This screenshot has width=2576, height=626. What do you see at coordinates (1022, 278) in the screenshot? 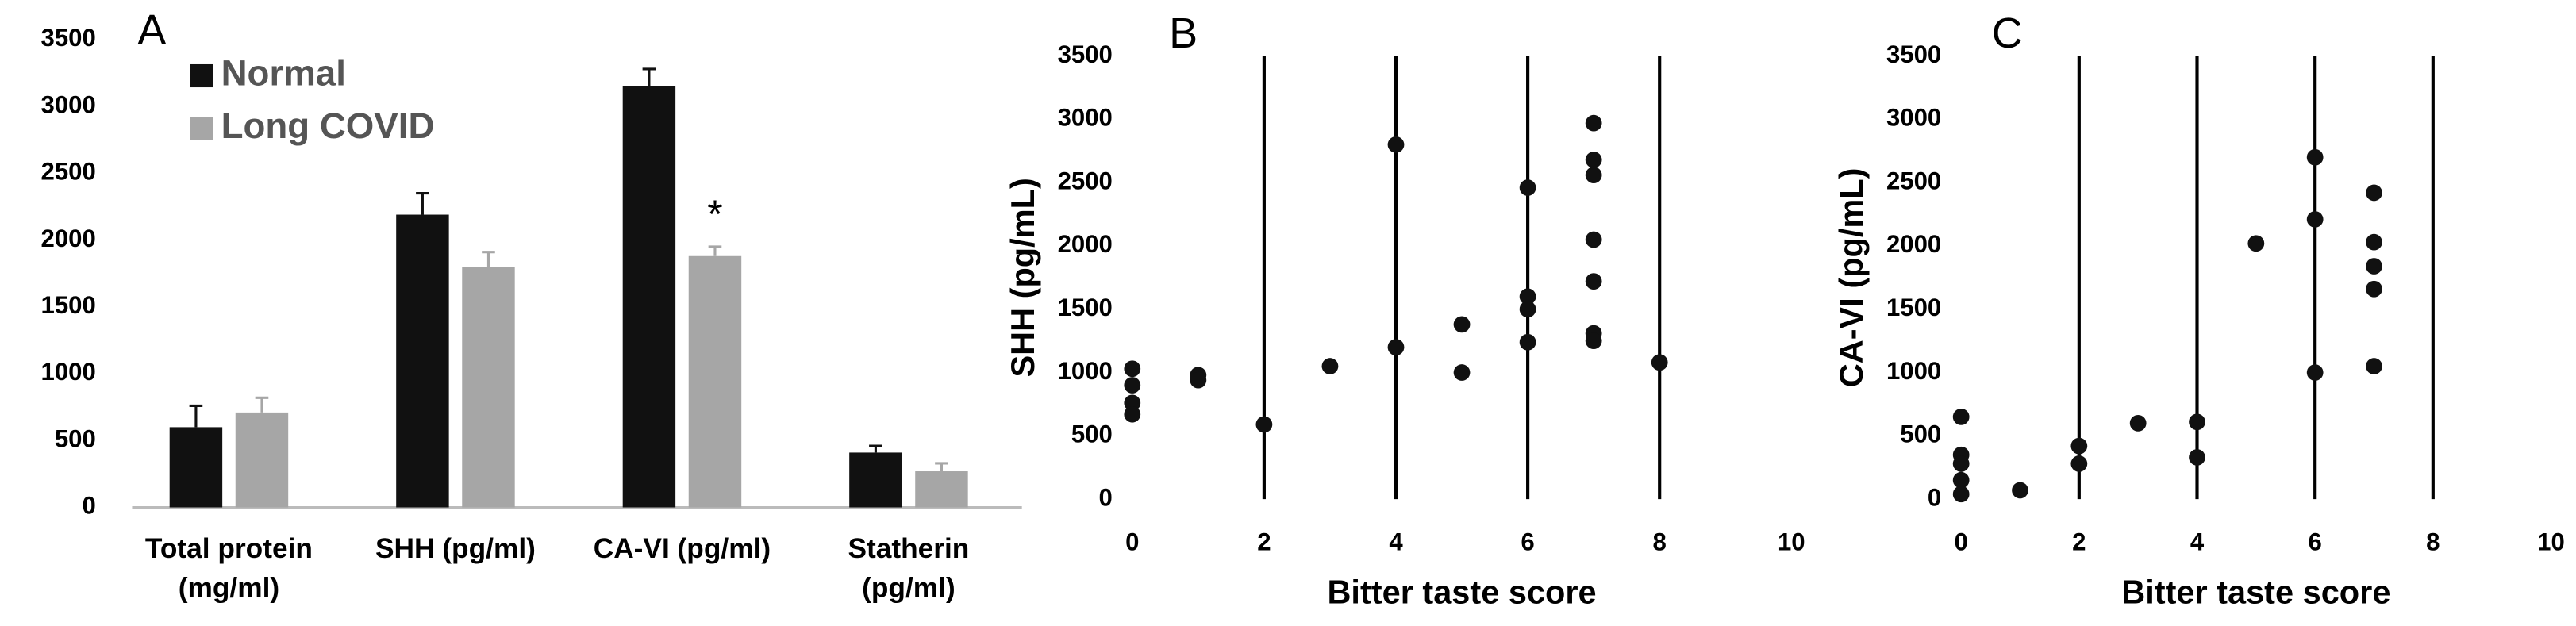
I see `y-axis-title: SHH (pg/mL)` at bounding box center [1022, 278].